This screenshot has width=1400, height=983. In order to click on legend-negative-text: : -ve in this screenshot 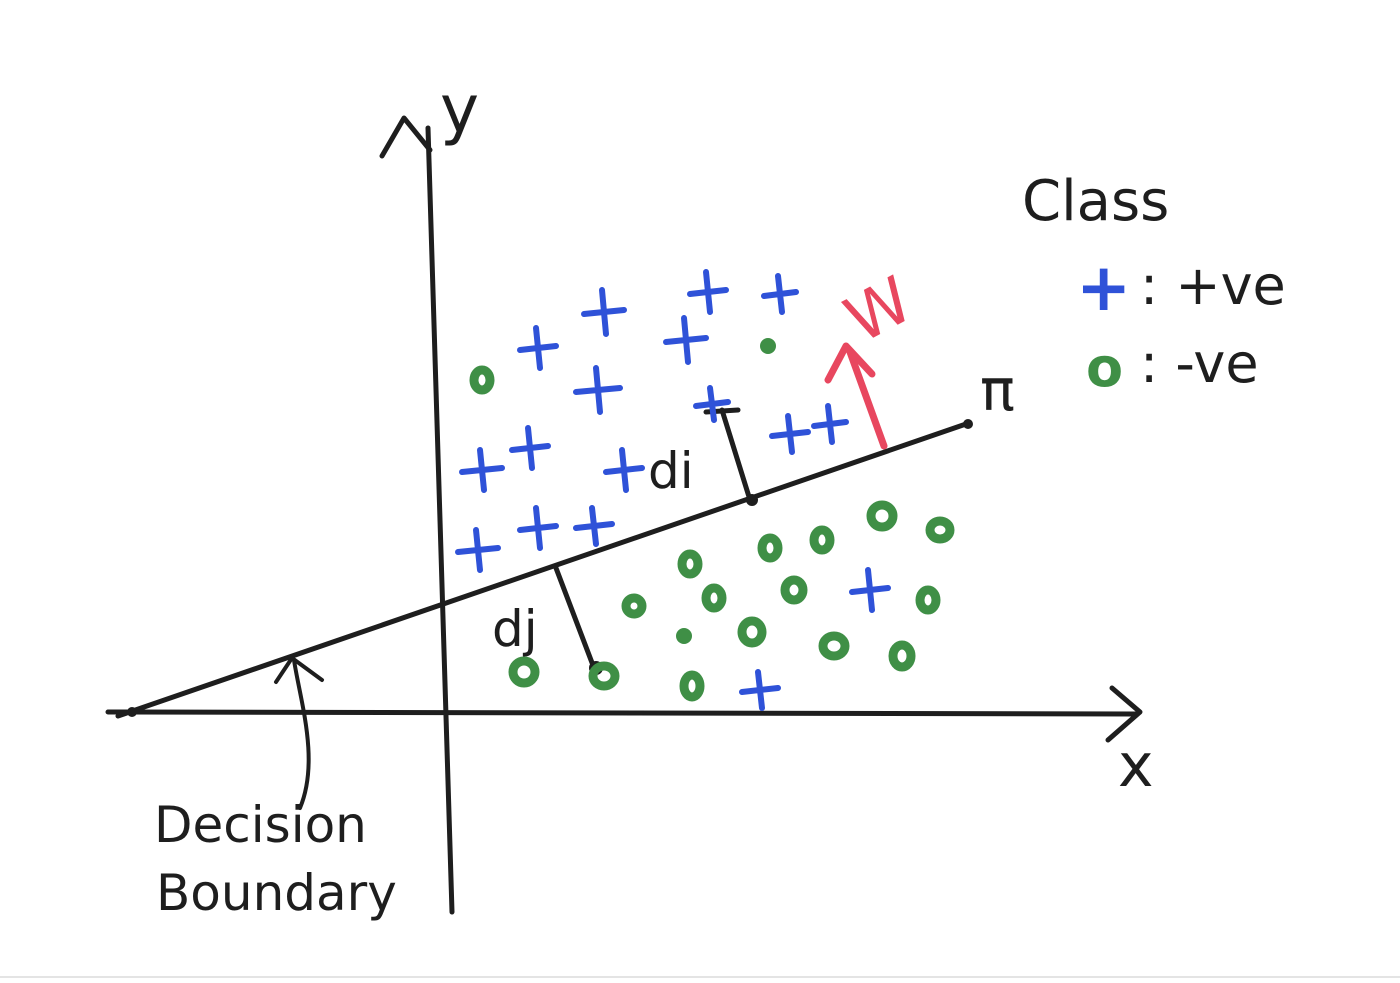, I will do `click(1199, 363)`.